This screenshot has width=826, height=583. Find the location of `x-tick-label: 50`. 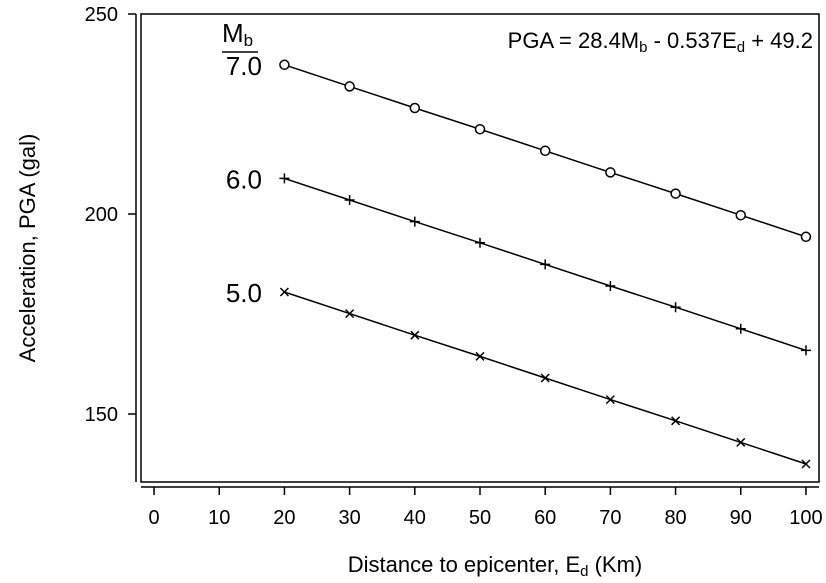

x-tick-label: 50 is located at coordinates (480, 518).